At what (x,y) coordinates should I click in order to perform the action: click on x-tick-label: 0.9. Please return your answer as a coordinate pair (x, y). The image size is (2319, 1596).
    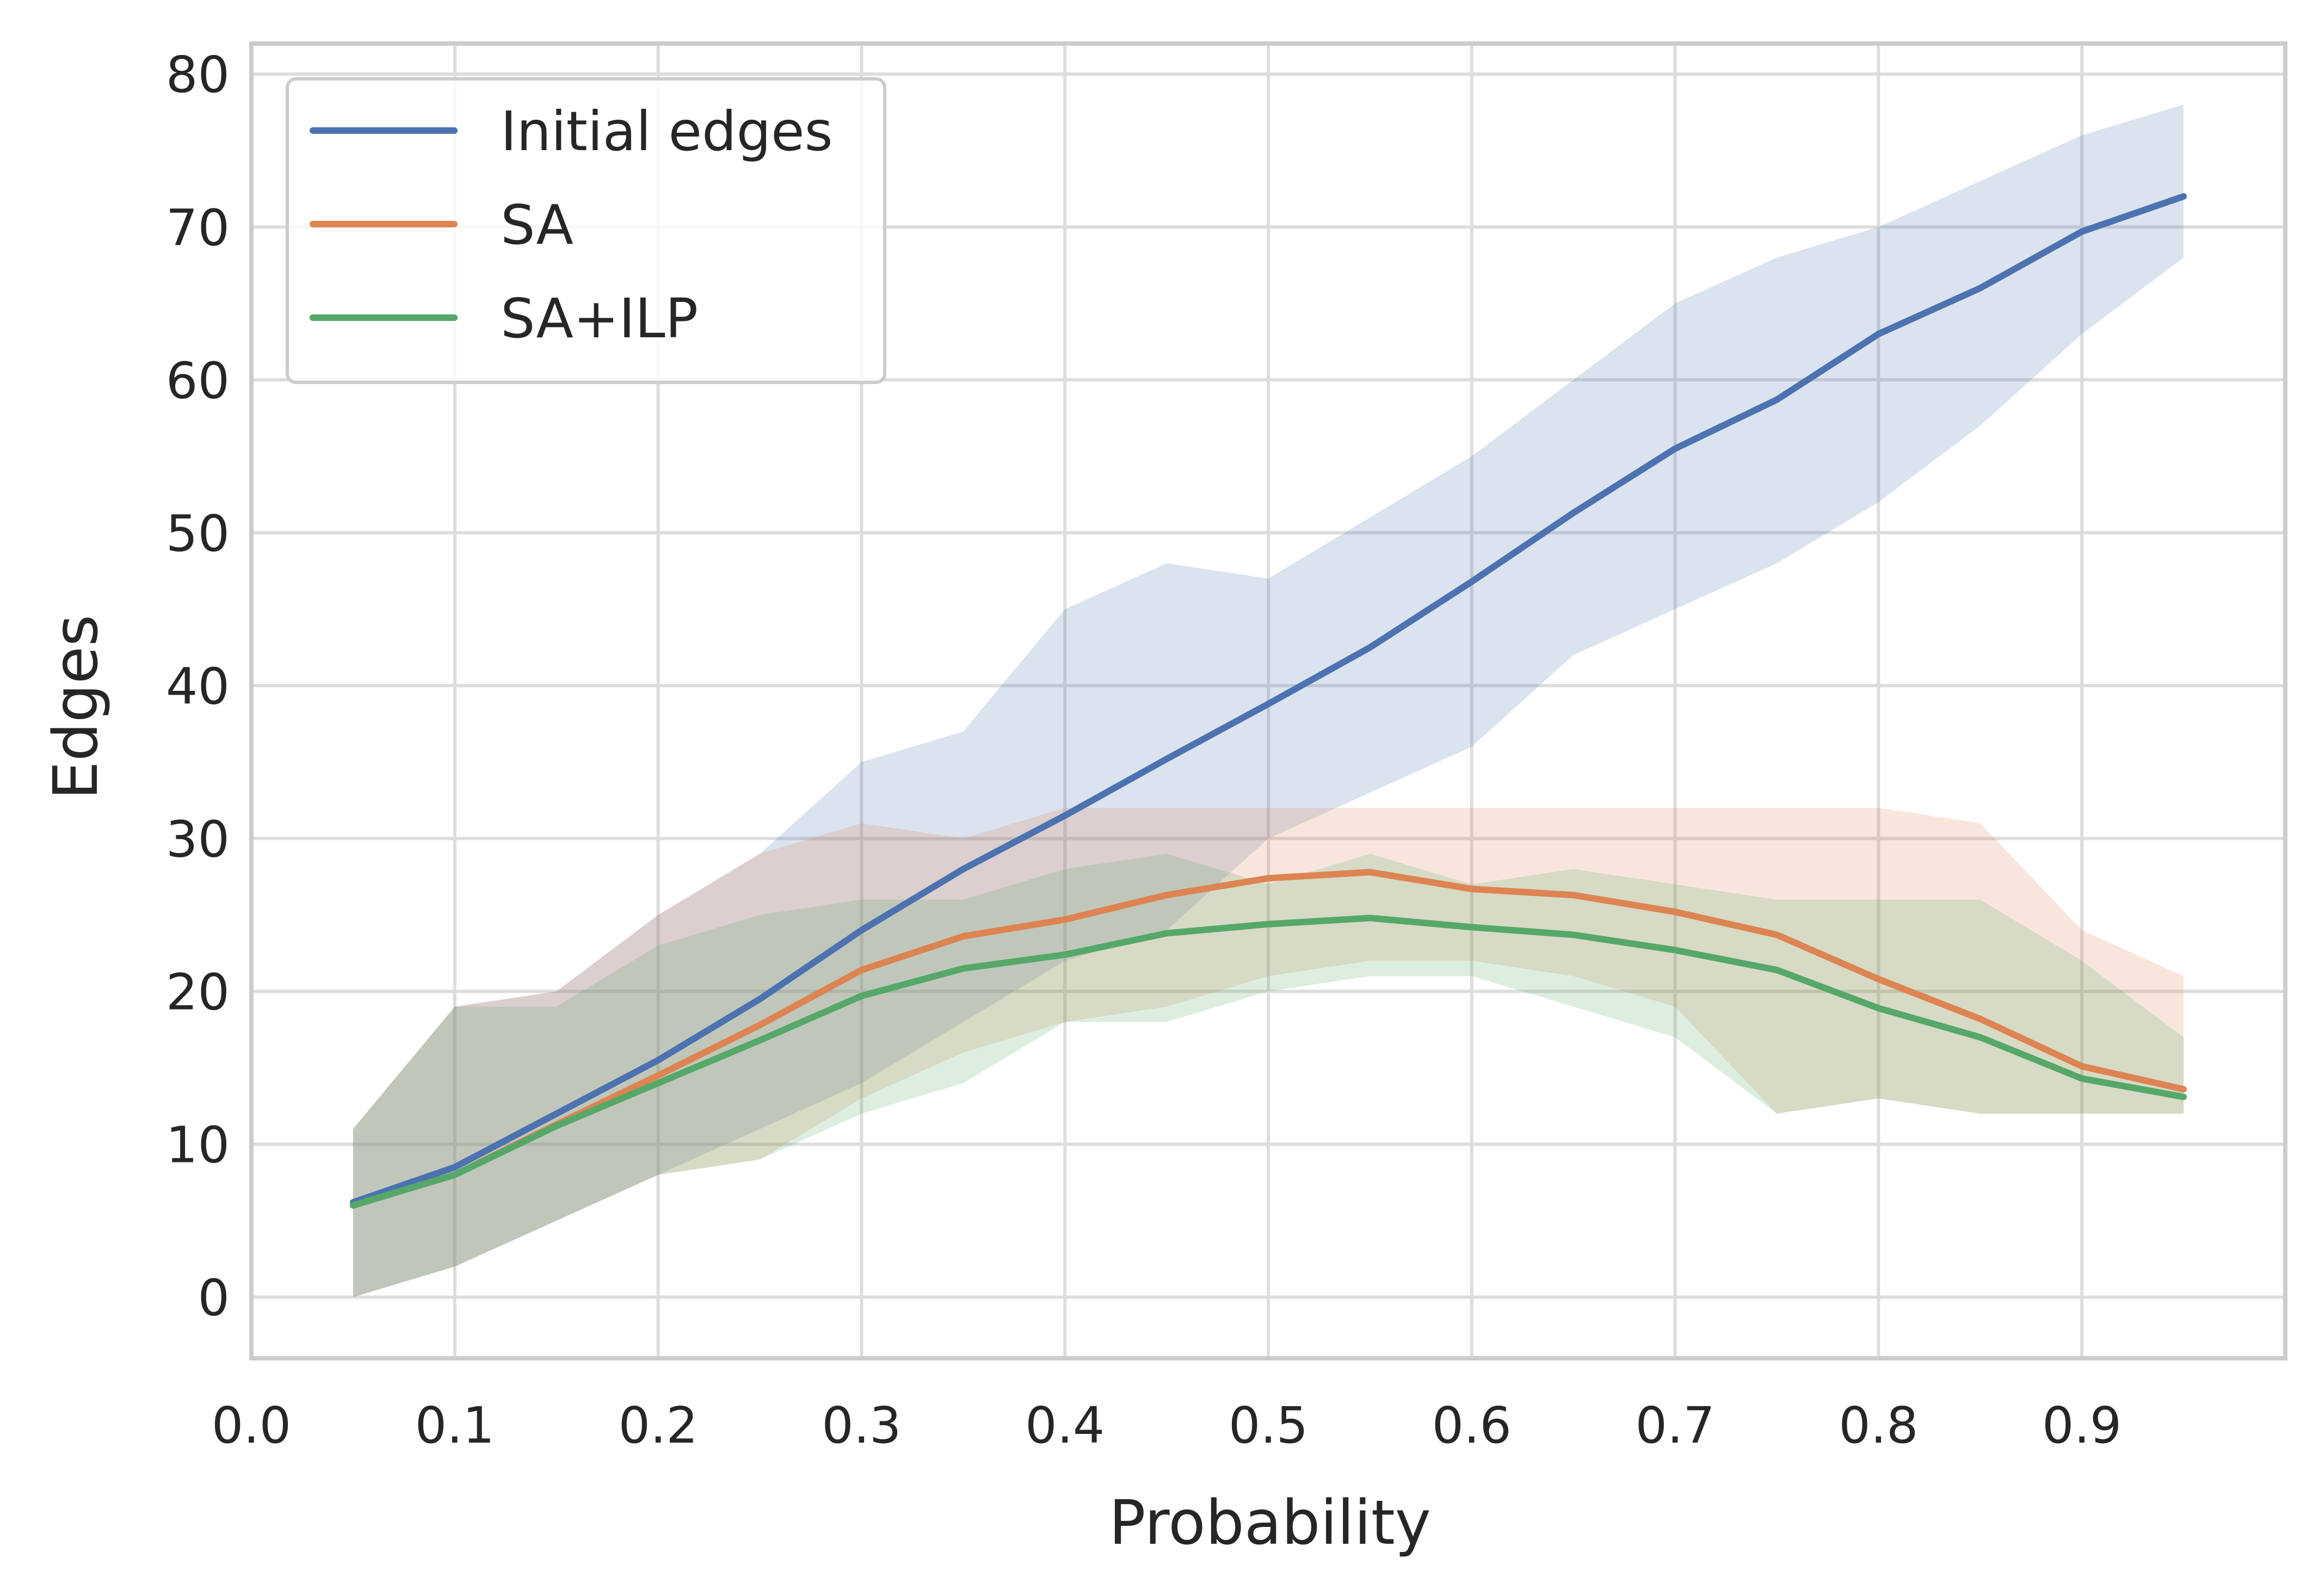
    Looking at the image, I should click on (2081, 1425).